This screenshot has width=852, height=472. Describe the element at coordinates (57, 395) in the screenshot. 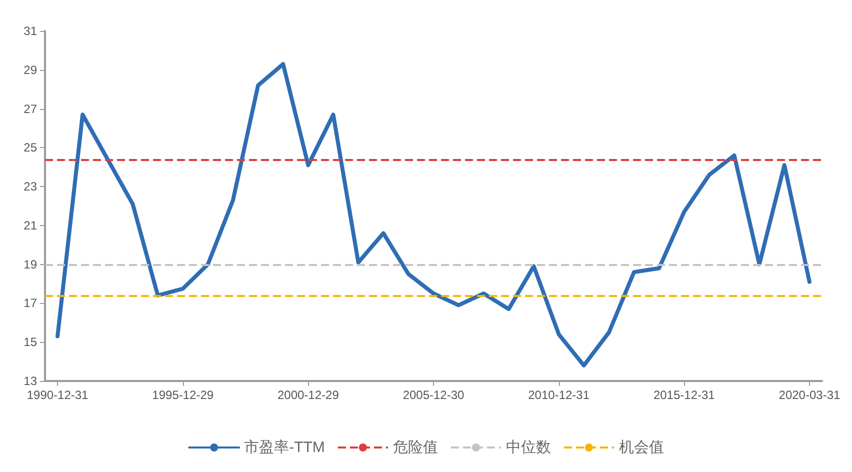

I see `x-tick-label: 1990-12-31` at that location.